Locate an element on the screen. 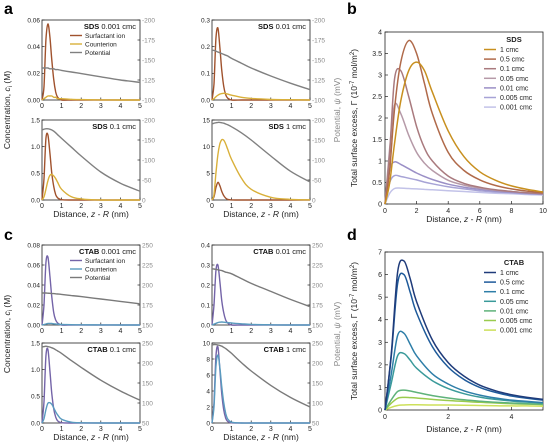  y-left-tick-label: 8 is located at coordinates (208, 359).